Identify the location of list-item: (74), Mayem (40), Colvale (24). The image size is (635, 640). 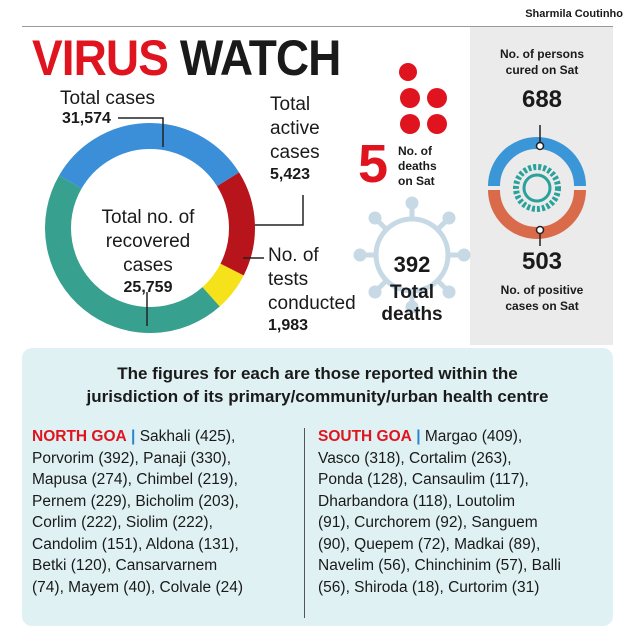
(138, 587).